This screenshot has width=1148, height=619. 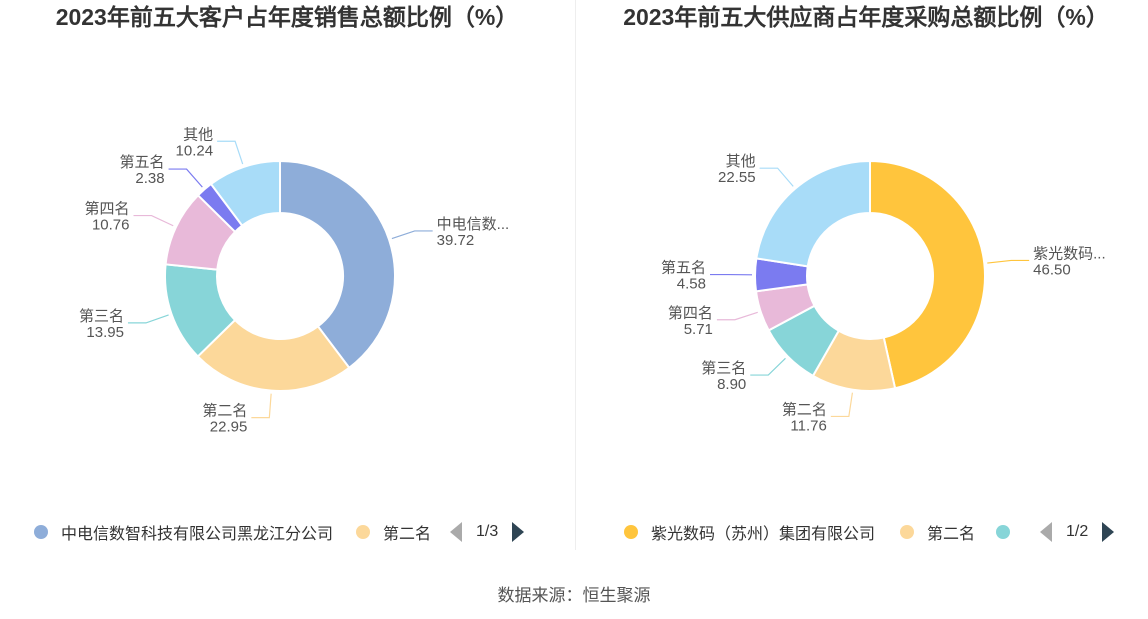 What do you see at coordinates (111, 225) in the screenshot?
I see `slice-value-label: 10.76` at bounding box center [111, 225].